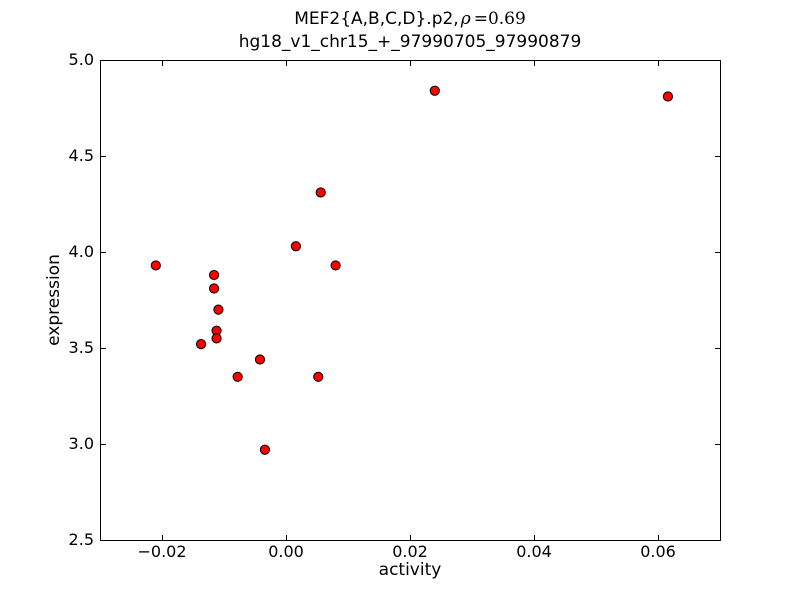 The width and height of the screenshot is (800, 600). I want to click on x-tick-label: 0.06, so click(658, 551).